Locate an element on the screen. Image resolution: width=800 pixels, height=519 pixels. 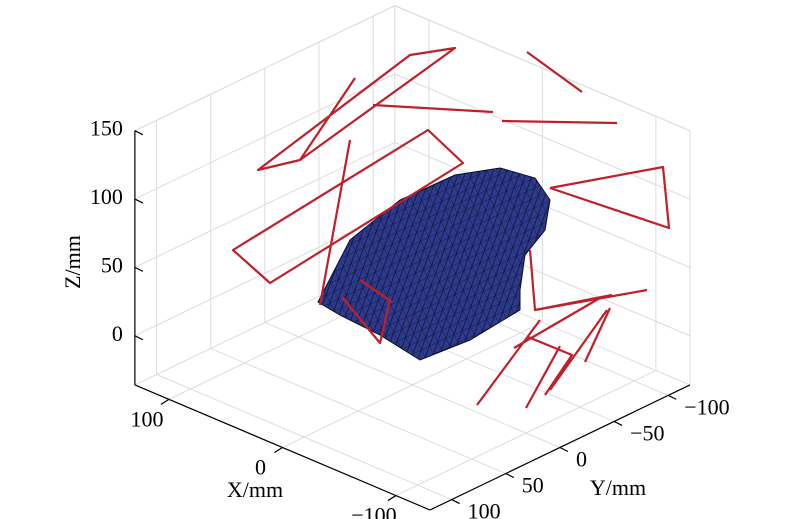
y-tick-label: 100 is located at coordinates (484, 509).